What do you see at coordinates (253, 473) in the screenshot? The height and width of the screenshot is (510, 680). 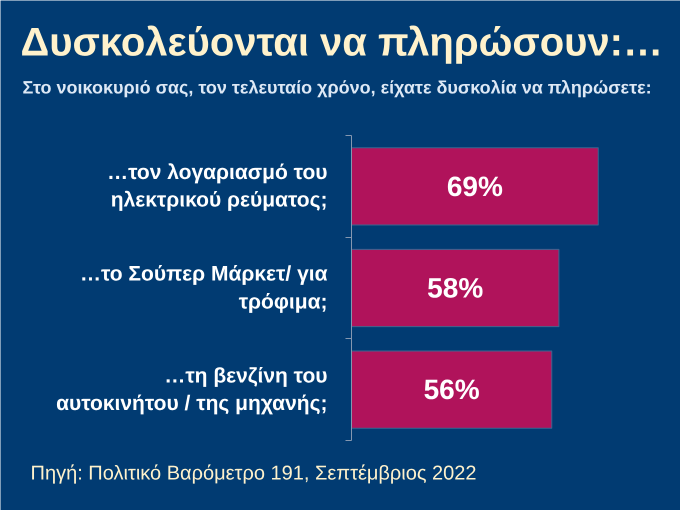 I see `text: Πηγή: Πολιτικό Βαρόμετρο 191, Σεπτέμβριος 2022` at bounding box center [253, 473].